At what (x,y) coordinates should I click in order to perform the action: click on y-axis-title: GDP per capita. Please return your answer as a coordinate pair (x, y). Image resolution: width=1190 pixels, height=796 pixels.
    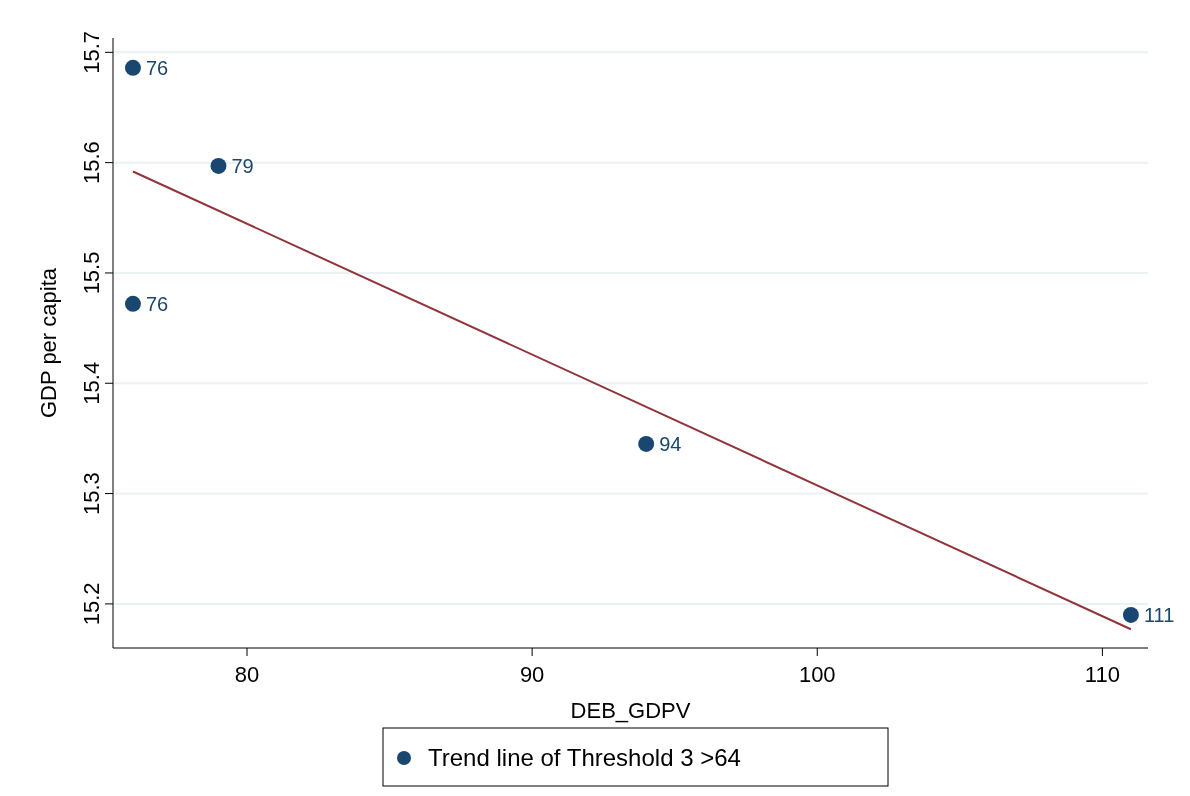
    Looking at the image, I should click on (48, 343).